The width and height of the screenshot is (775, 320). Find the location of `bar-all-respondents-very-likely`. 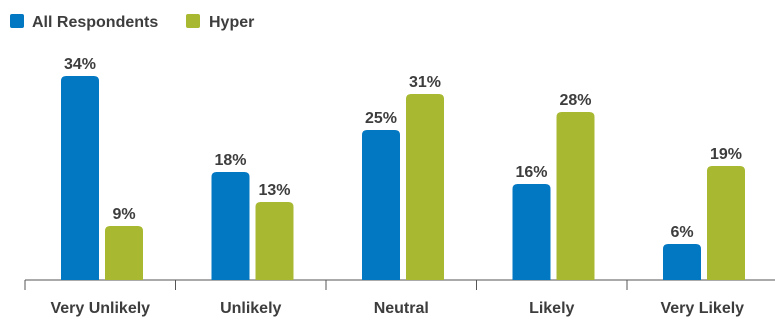

bar-all-respondents-very-likely is located at coordinates (682, 262).